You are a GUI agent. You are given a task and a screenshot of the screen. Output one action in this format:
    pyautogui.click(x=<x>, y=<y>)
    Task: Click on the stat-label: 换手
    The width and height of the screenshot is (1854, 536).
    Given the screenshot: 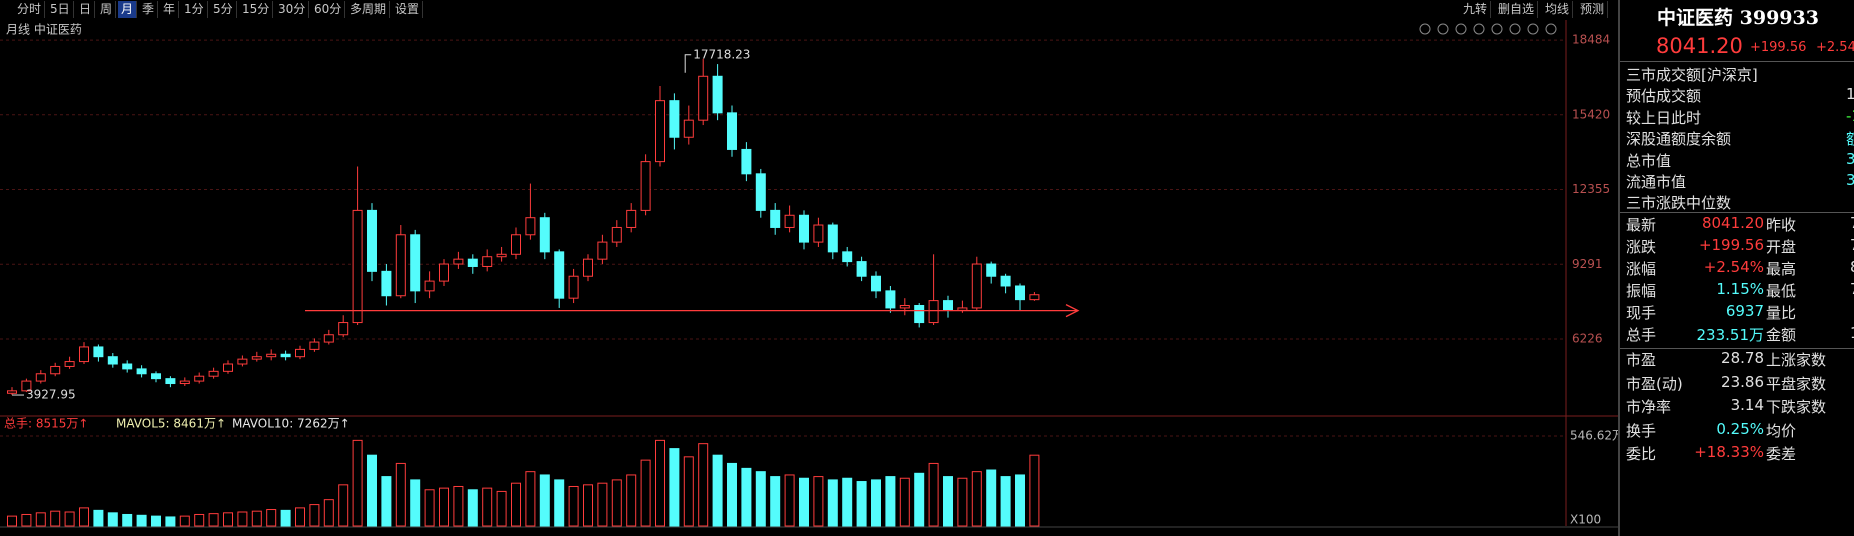 What is the action you would take?
    pyautogui.click(x=1641, y=430)
    